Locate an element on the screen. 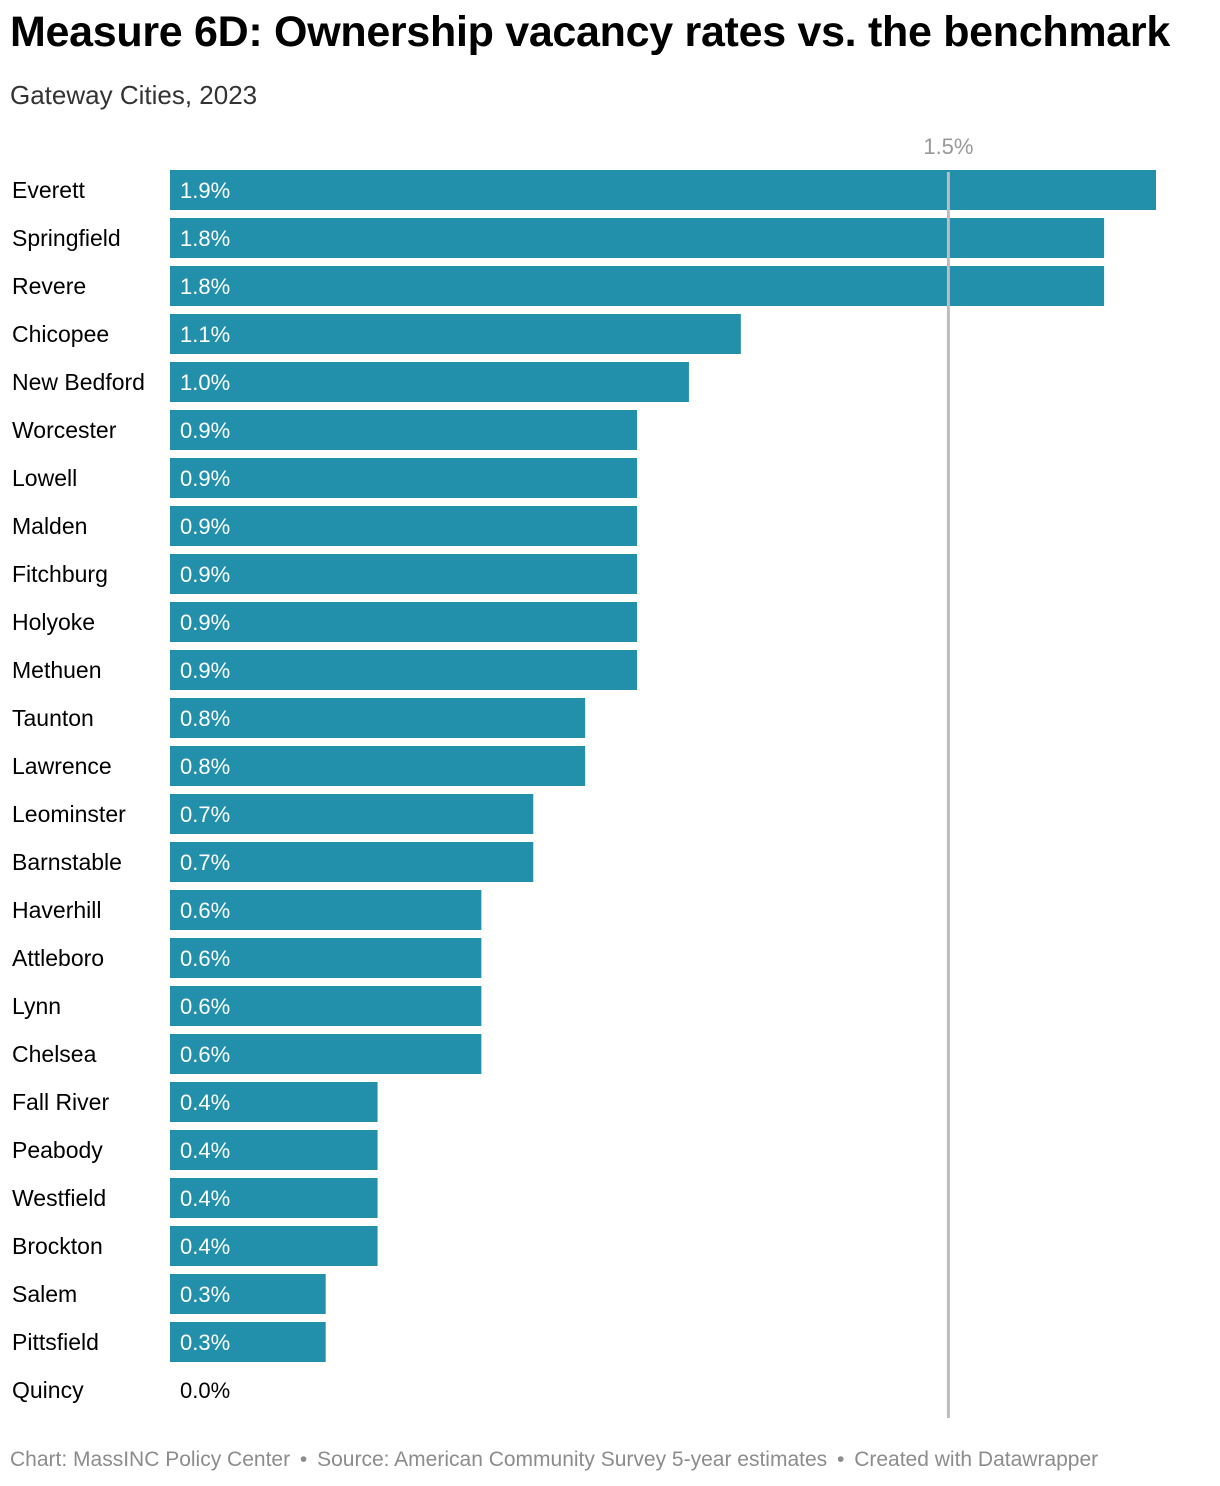 This screenshot has width=1220, height=1486. value-label: 1.9% is located at coordinates (205, 190).